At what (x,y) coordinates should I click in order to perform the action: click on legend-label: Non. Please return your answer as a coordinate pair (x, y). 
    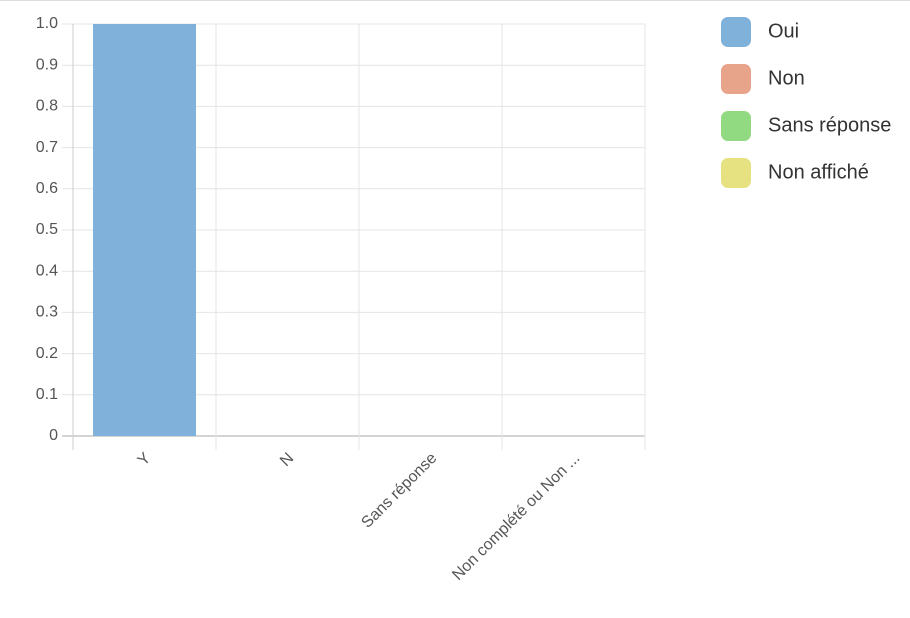
    Looking at the image, I should click on (786, 78).